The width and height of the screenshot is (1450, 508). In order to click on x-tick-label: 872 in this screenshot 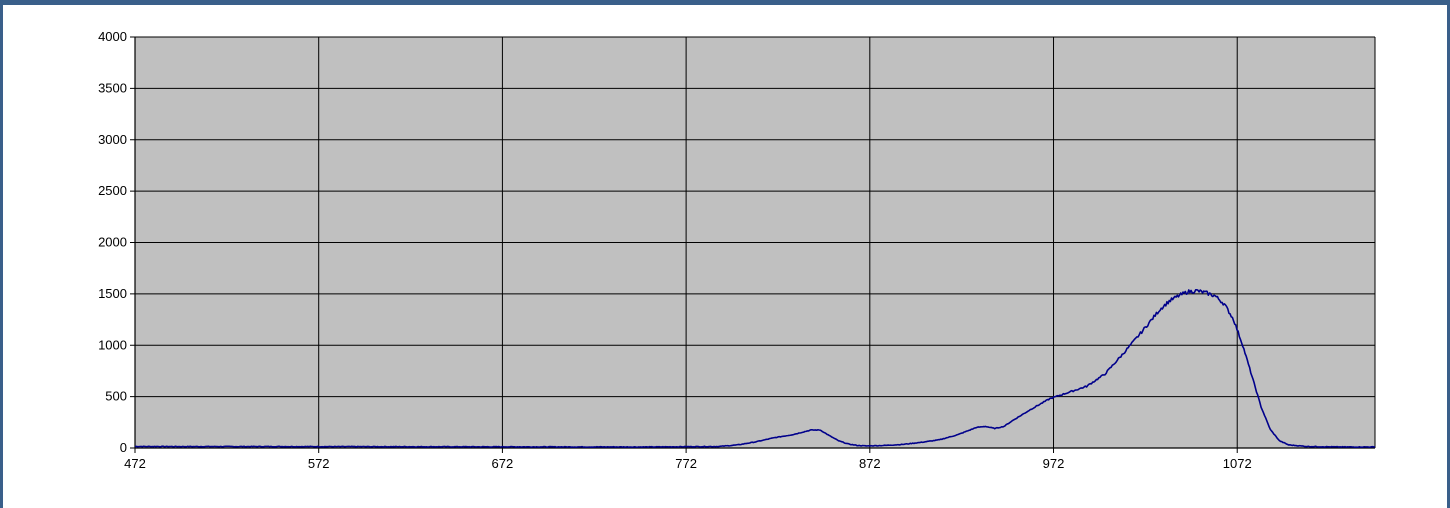, I will do `click(870, 463)`.